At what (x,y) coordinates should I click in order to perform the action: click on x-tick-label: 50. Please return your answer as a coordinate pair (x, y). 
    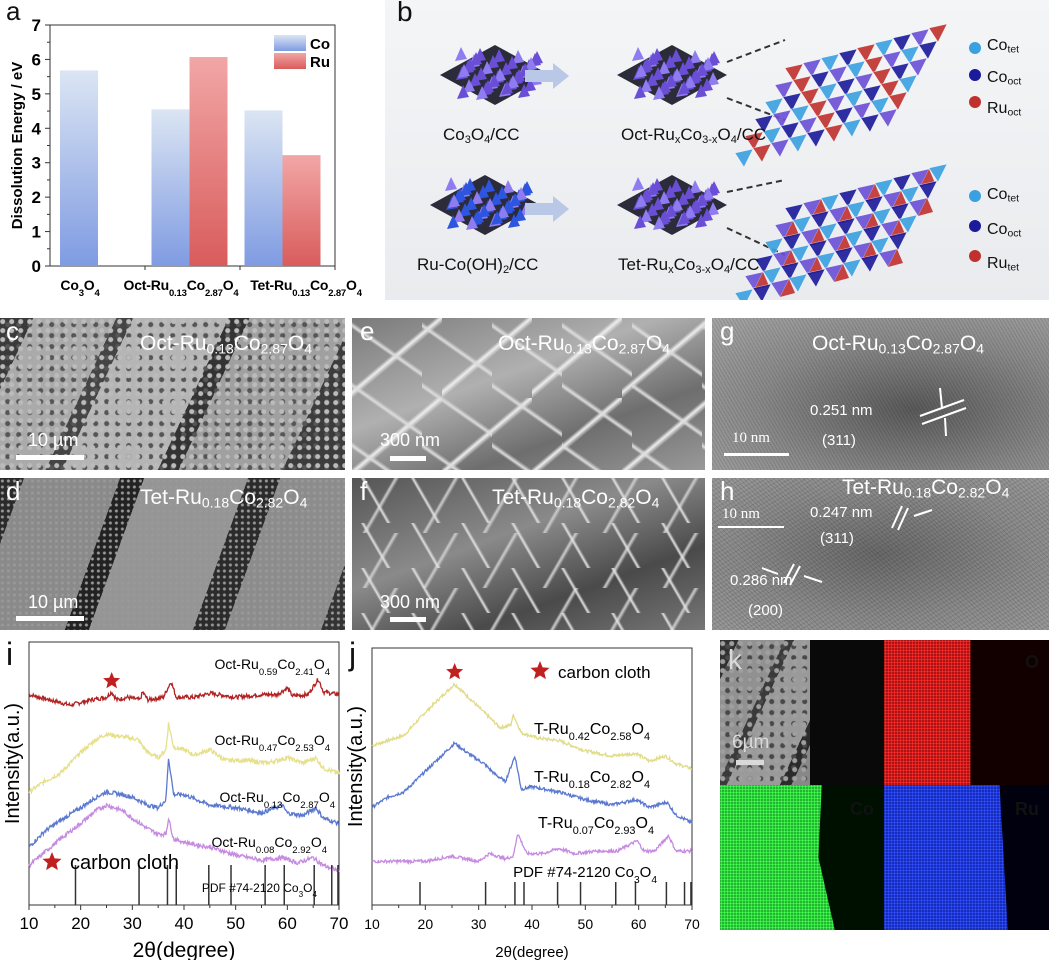
    Looking at the image, I should click on (586, 924).